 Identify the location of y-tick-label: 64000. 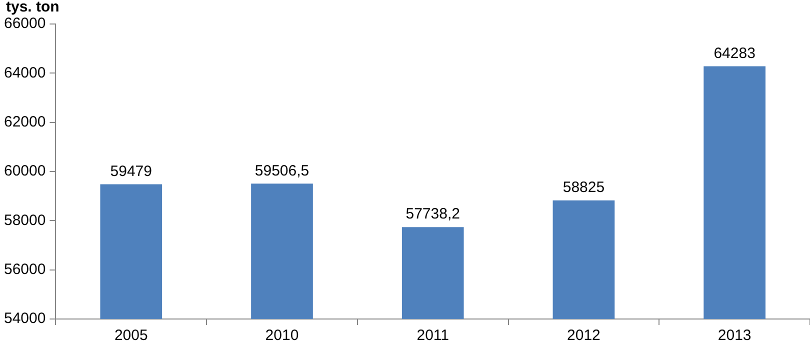
(25, 73).